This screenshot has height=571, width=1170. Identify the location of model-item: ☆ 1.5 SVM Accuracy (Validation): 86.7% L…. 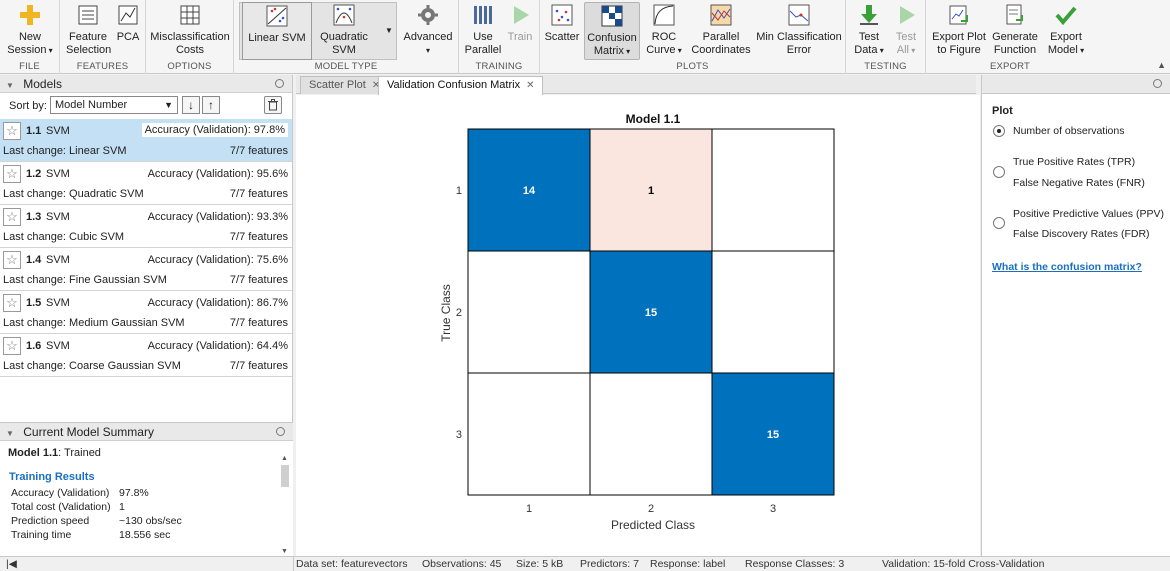
(146, 312).